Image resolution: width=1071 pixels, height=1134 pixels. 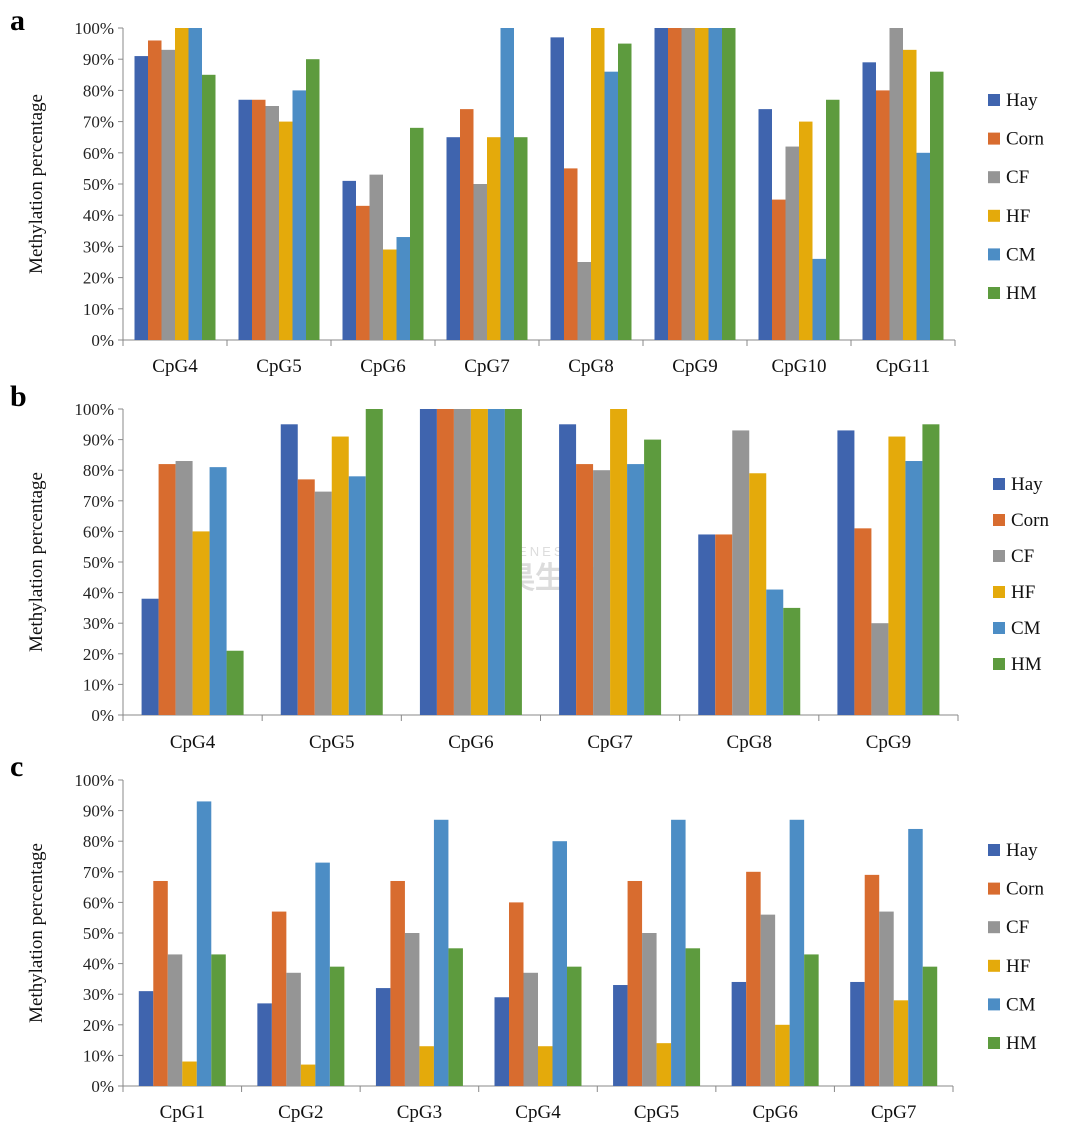 I want to click on bar-cf-cpg11, so click(x=896, y=184).